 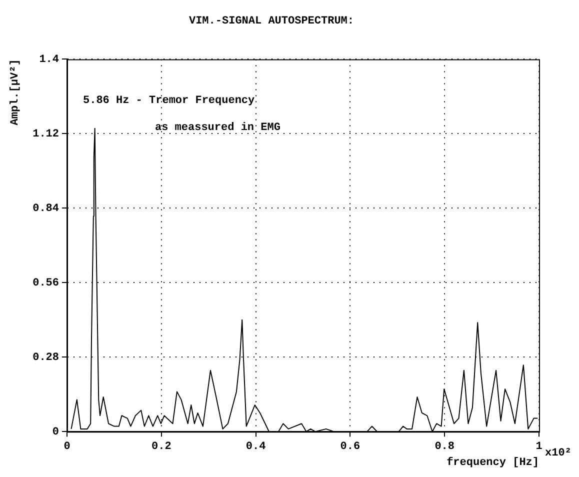 What do you see at coordinates (45, 283) in the screenshot?
I see `y-tick-label: 0.56` at bounding box center [45, 283].